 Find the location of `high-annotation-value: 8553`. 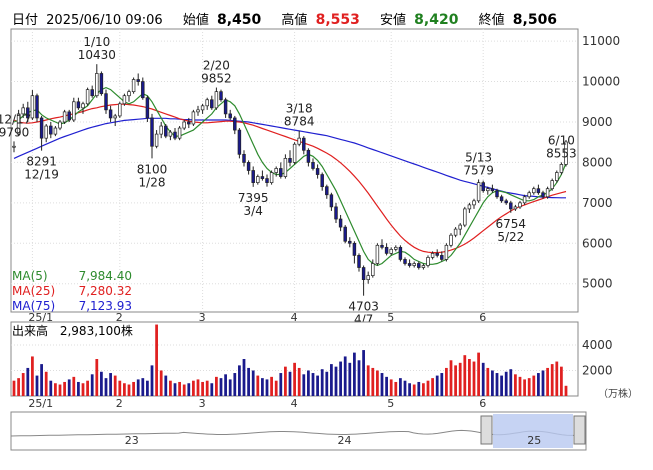

high-annotation-value: 8553 is located at coordinates (561, 153).